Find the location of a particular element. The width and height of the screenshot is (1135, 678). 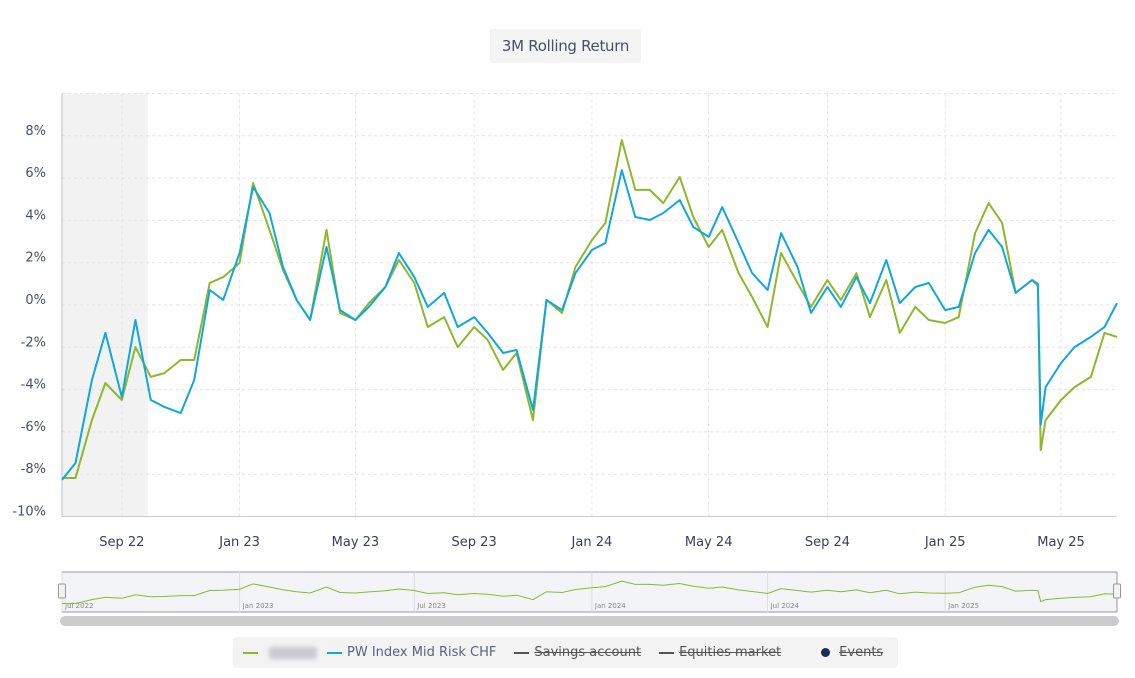

legend-swatch-pw-index is located at coordinates (334, 652).